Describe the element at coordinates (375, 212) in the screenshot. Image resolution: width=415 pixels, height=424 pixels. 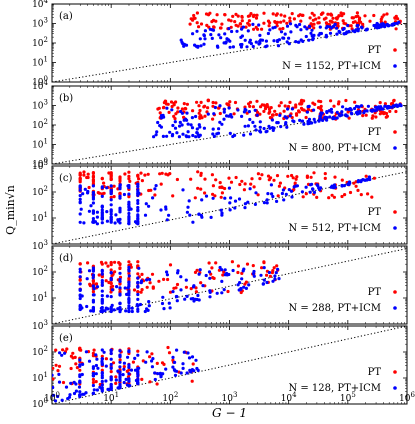
I see `legend-label-pt: PT` at that location.